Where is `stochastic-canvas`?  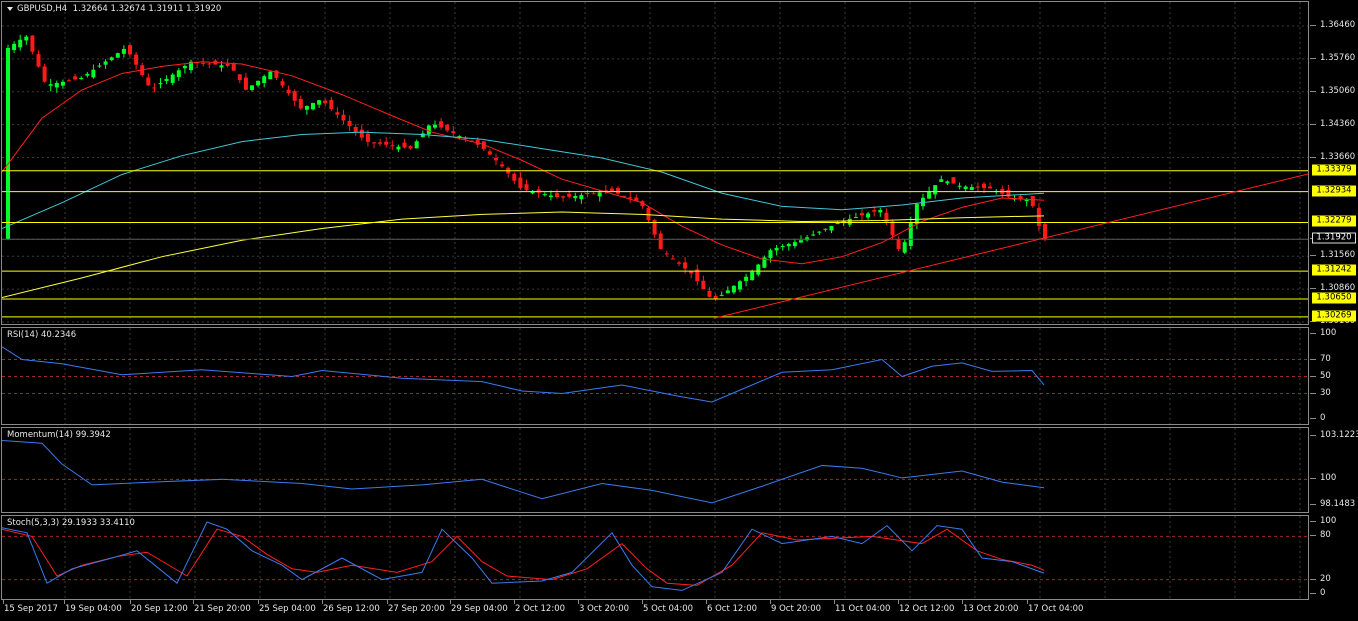 stochastic-canvas is located at coordinates (655, 558).